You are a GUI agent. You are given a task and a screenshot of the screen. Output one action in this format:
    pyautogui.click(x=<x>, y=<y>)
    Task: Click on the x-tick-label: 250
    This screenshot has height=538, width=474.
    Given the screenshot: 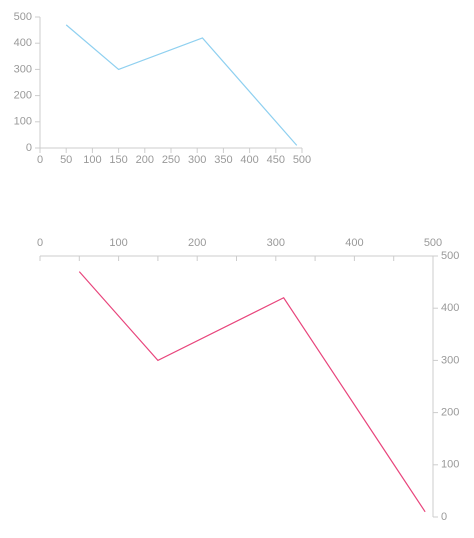 What is the action you would take?
    pyautogui.click(x=171, y=160)
    